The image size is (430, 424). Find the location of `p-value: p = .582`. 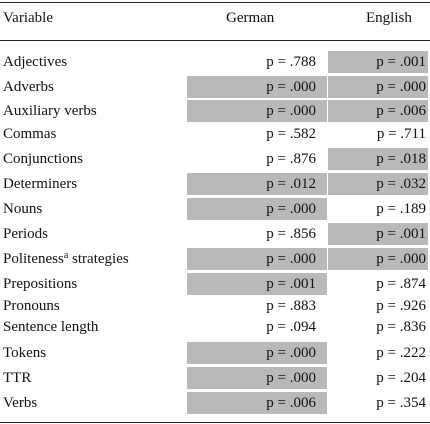

p-value: p = .582 is located at coordinates (291, 134).